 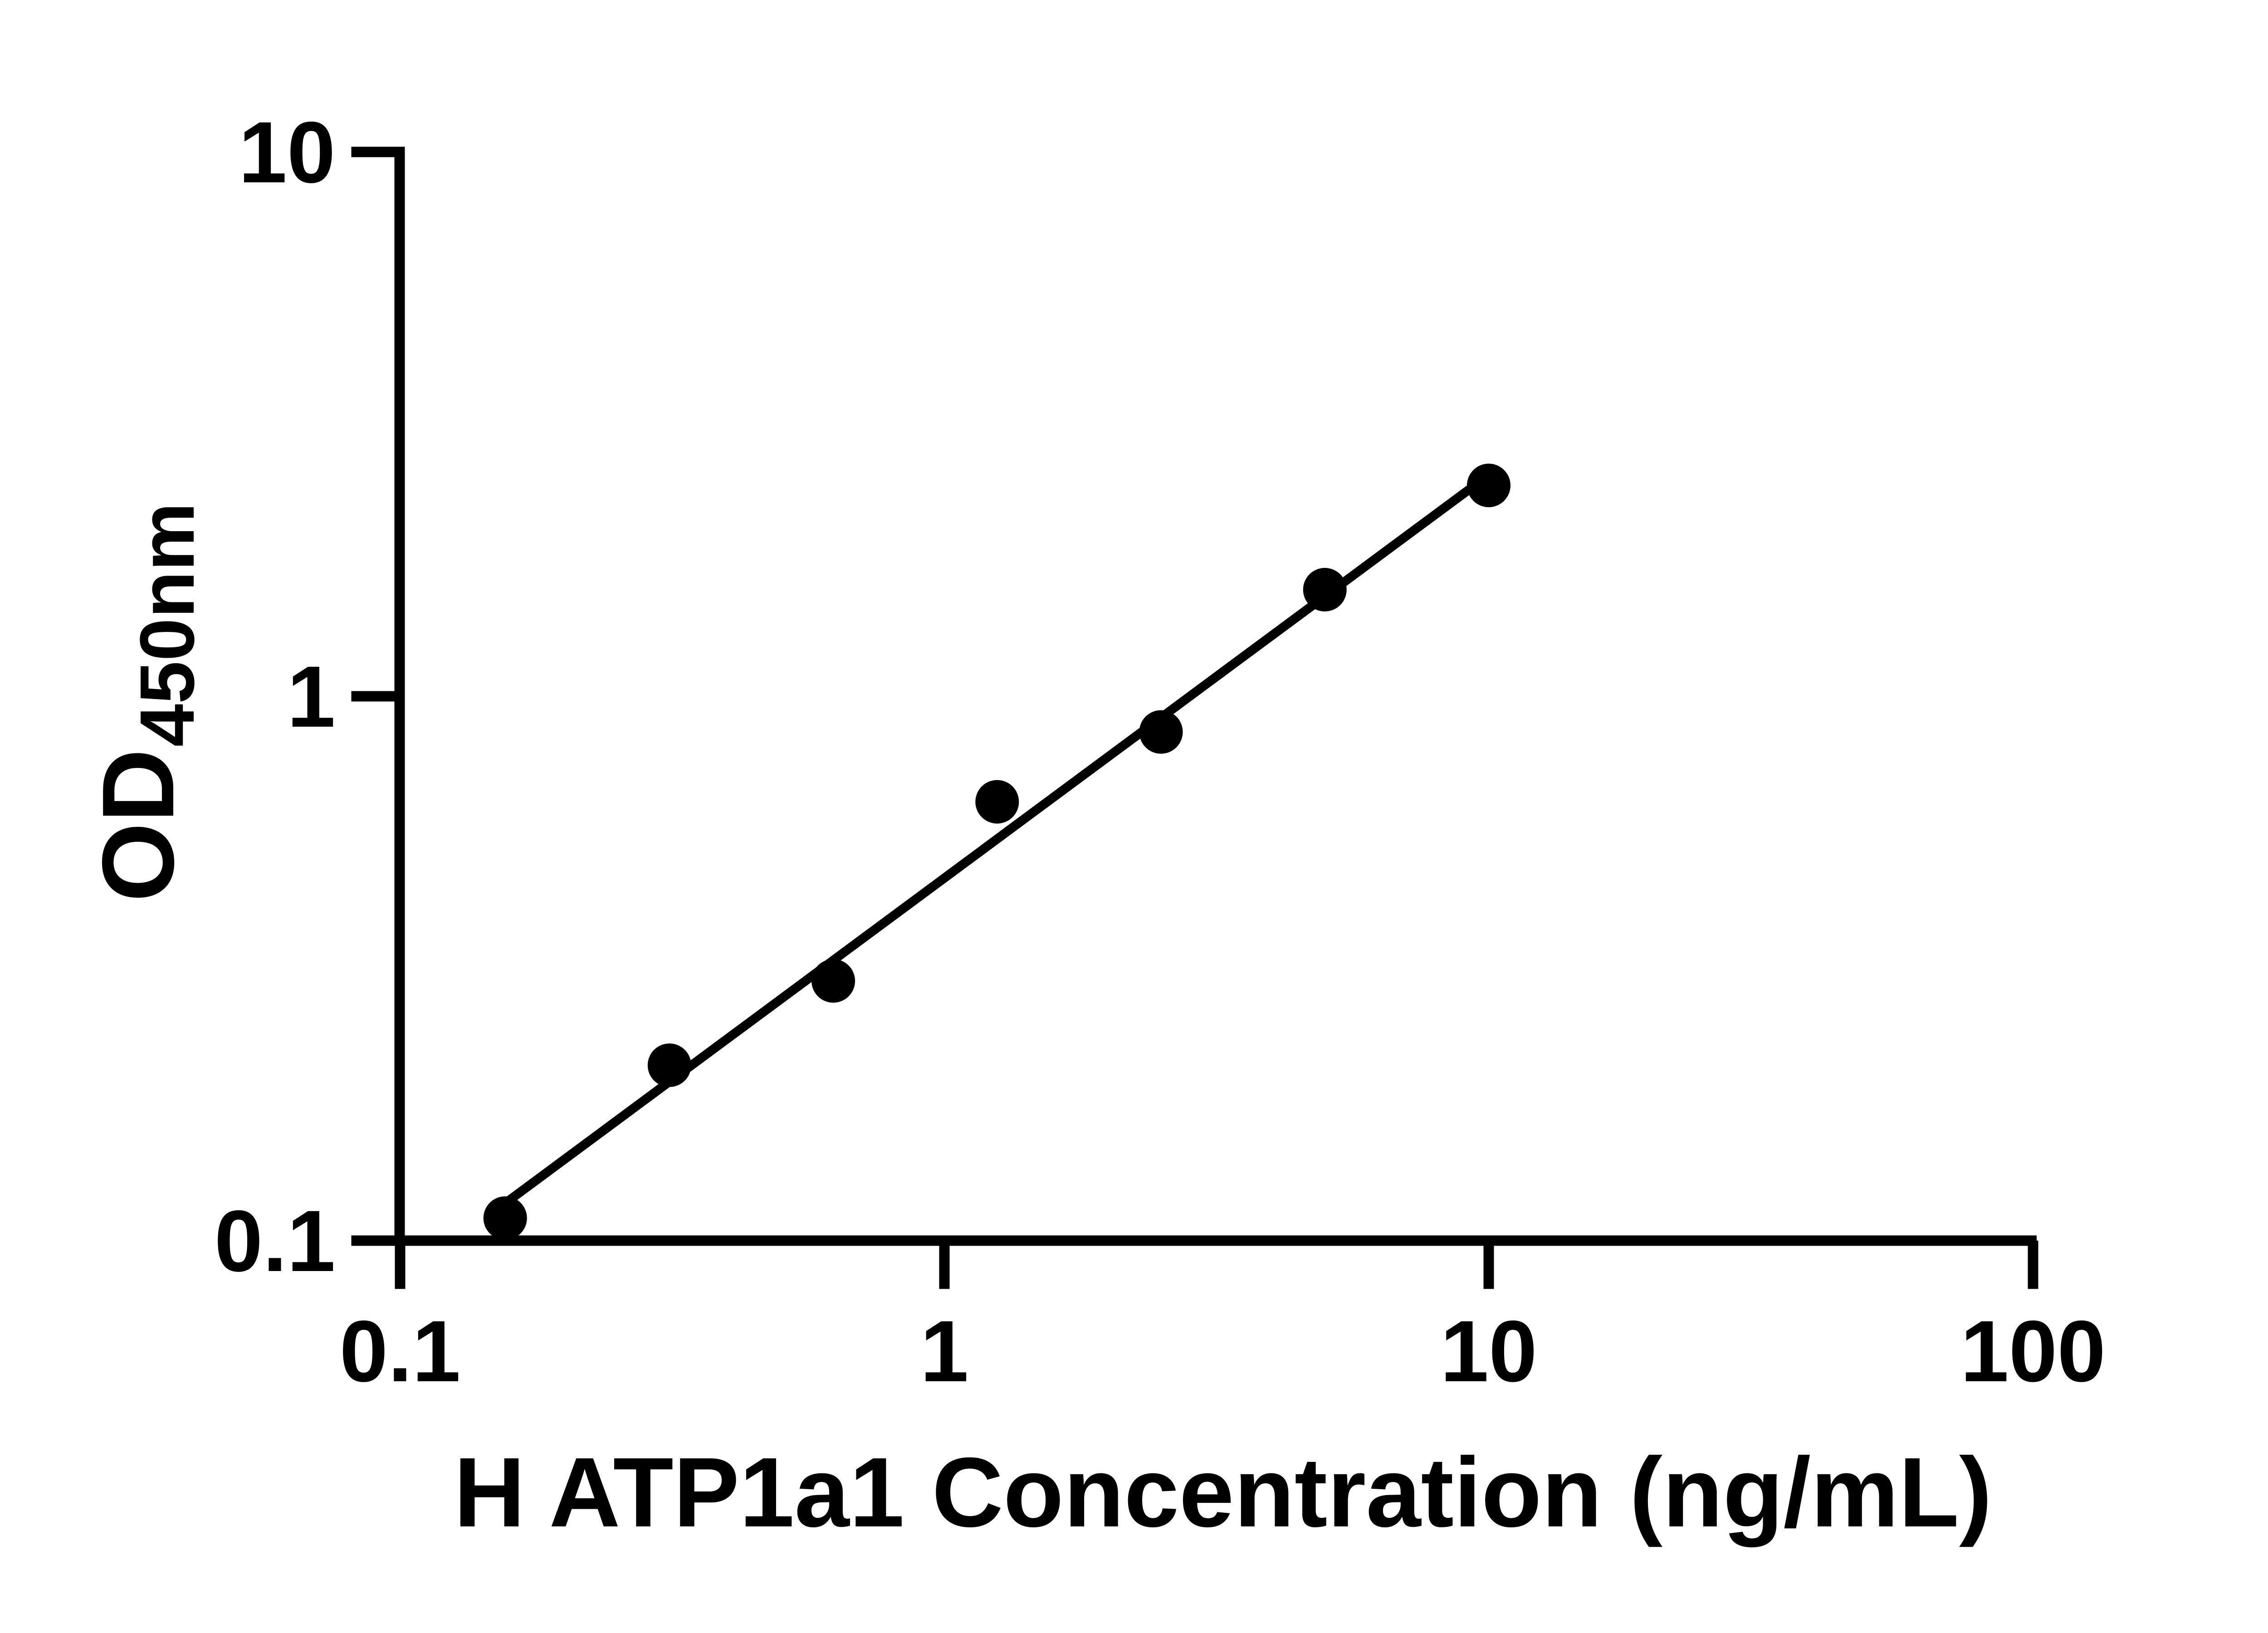 What do you see at coordinates (1489, 1351) in the screenshot?
I see `x-tick-label: 10` at bounding box center [1489, 1351].